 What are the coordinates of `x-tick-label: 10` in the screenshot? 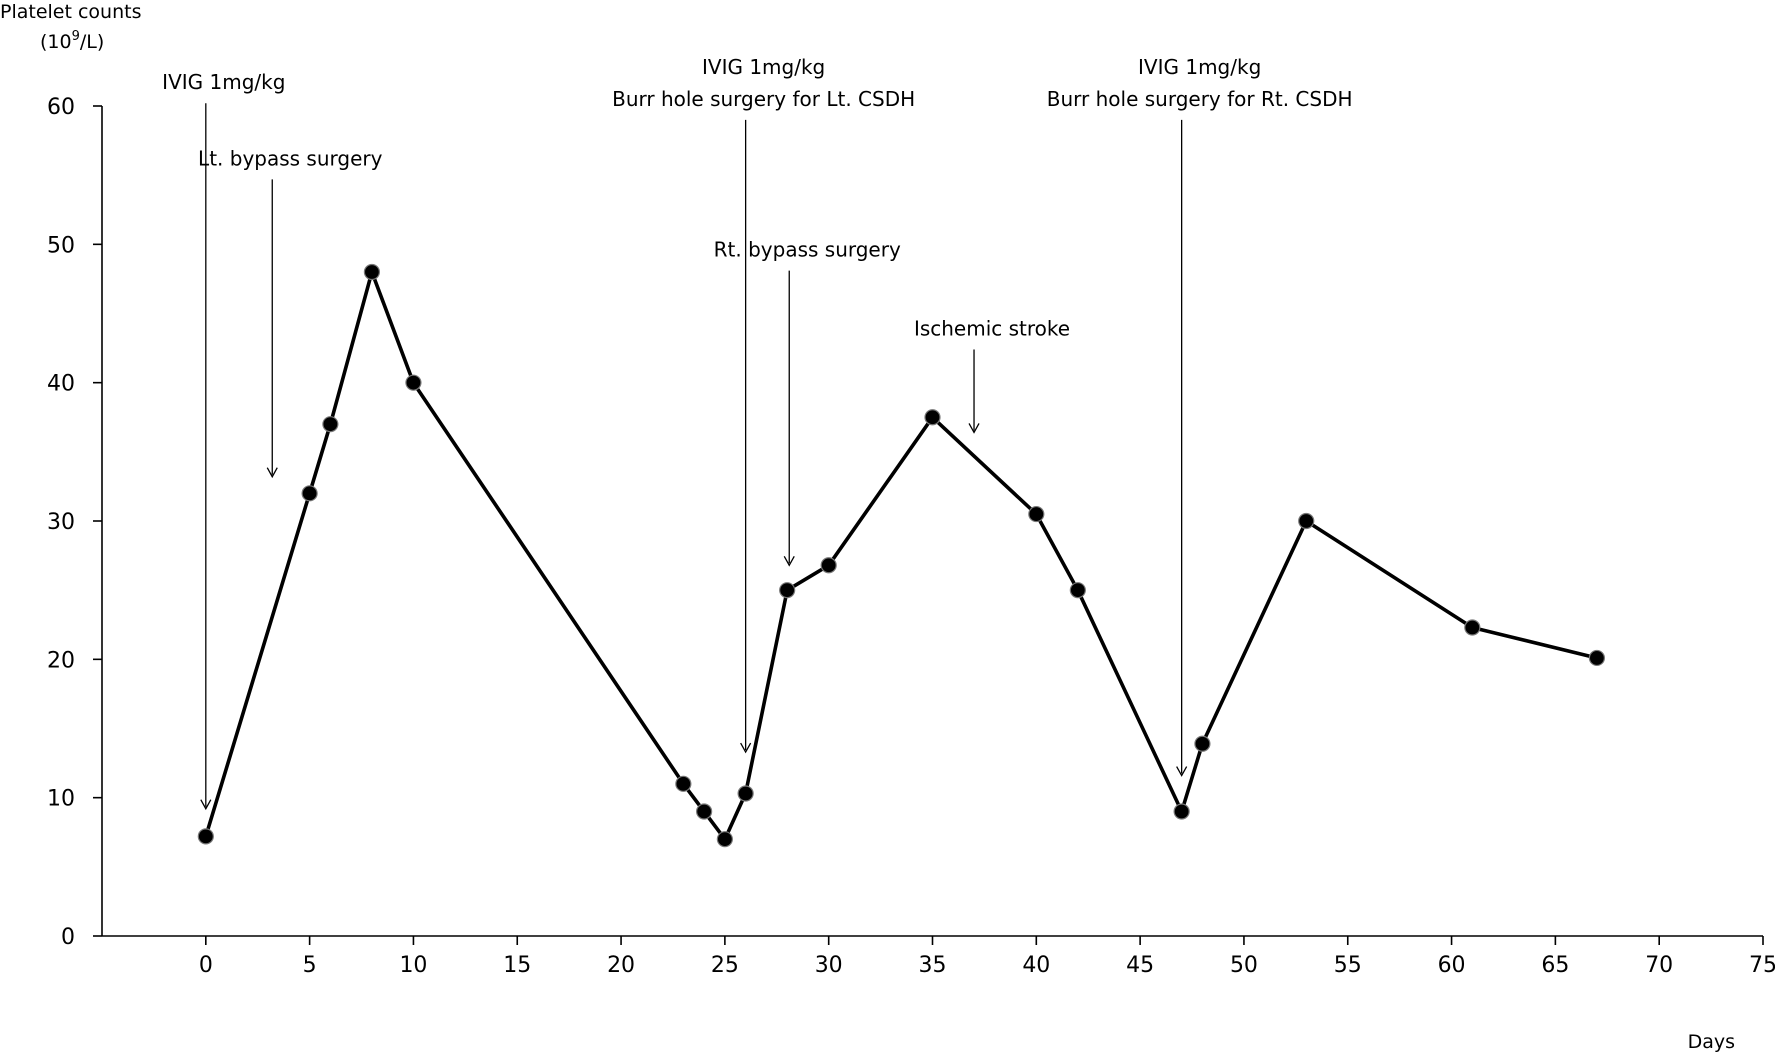 It's located at (413, 965).